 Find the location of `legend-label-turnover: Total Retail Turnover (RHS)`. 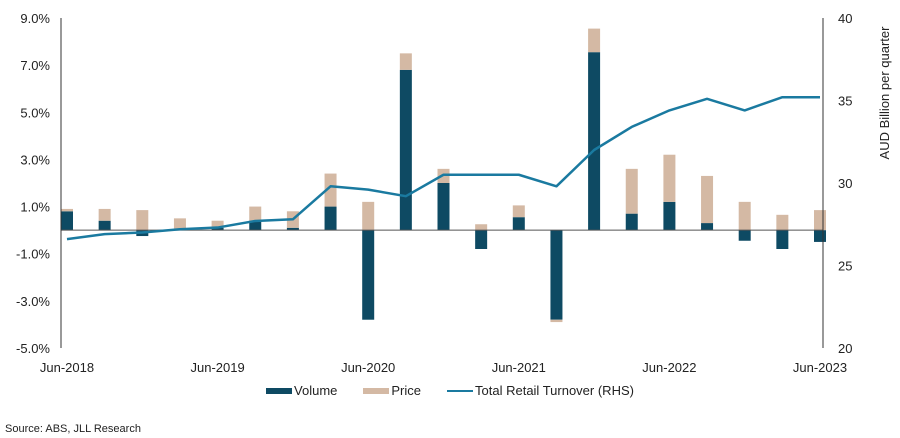

legend-label-turnover: Total Retail Turnover (RHS) is located at coordinates (554, 390).